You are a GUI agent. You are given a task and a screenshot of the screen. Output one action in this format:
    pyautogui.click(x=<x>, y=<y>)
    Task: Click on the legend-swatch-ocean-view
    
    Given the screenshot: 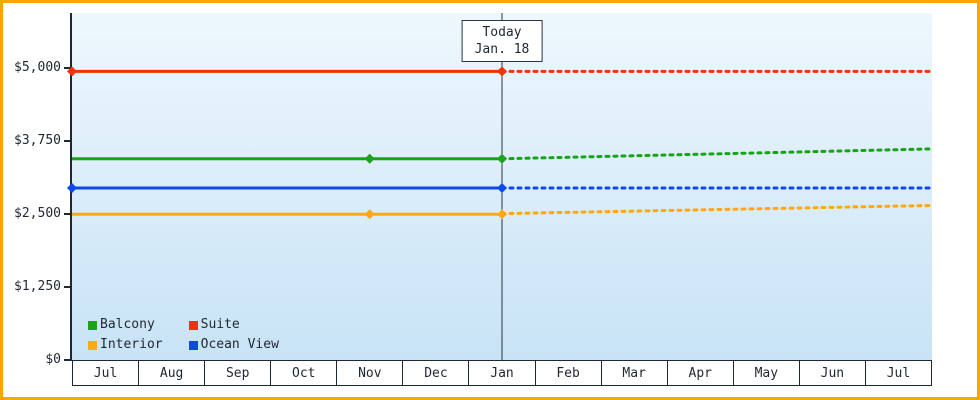 What is the action you would take?
    pyautogui.click(x=193, y=345)
    